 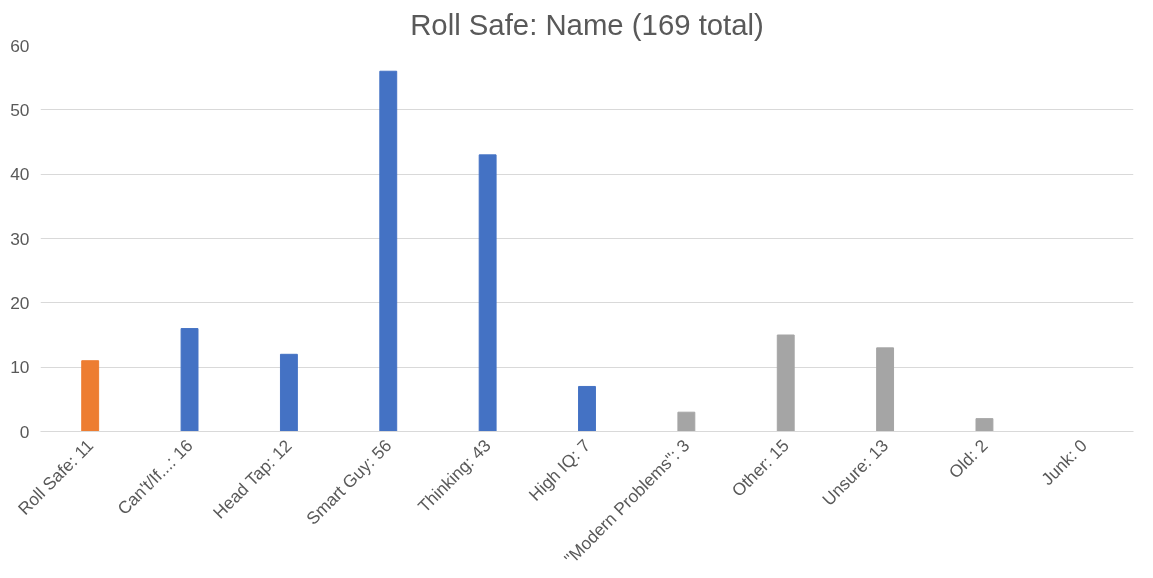 I want to click on x-tick-label: Old: 2, so click(x=968, y=459).